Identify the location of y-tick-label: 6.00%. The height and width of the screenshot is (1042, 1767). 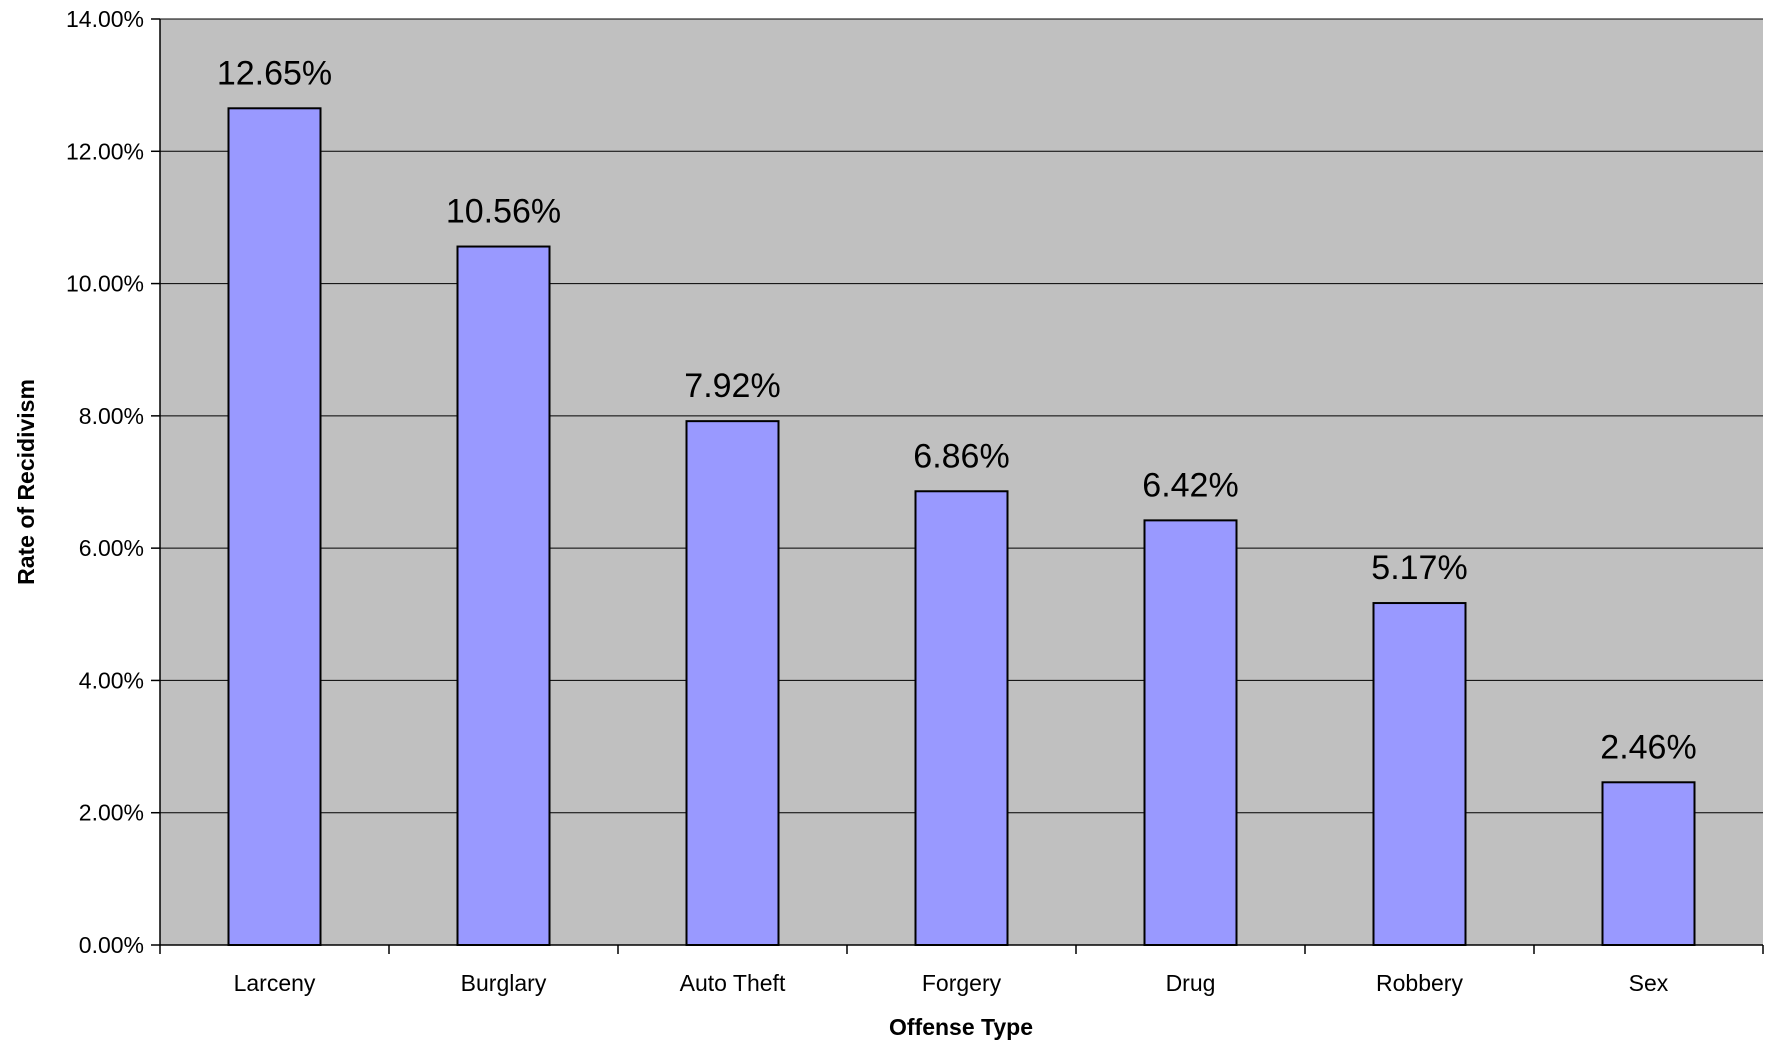
(111, 548).